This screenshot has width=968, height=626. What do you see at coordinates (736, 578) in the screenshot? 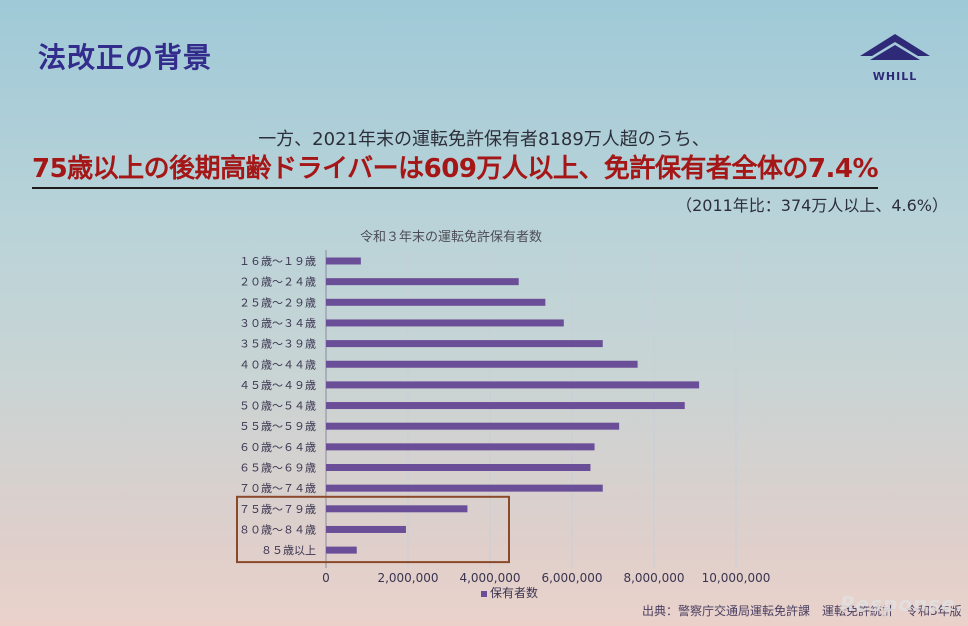
I see `x-tick-label: 10,000,000` at bounding box center [736, 578].